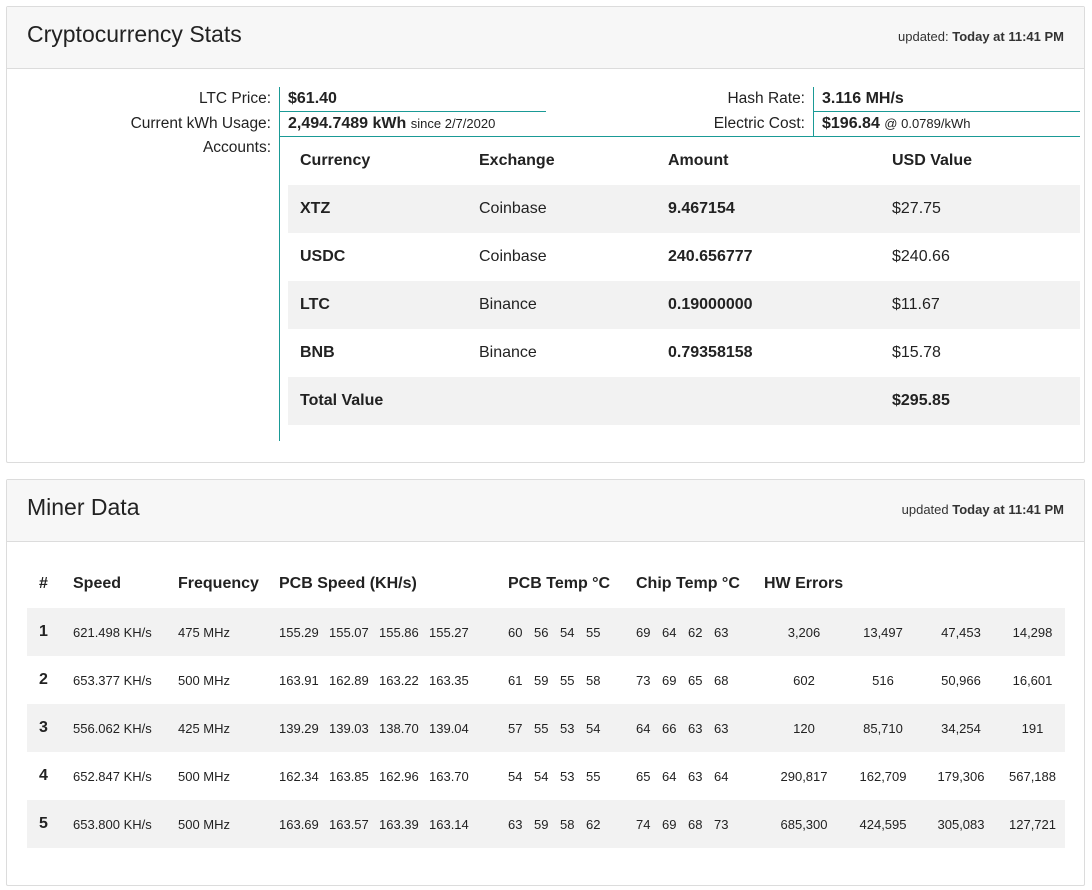  Describe the element at coordinates (851, 123) in the screenshot. I see `electric-cost: $196.84` at that location.